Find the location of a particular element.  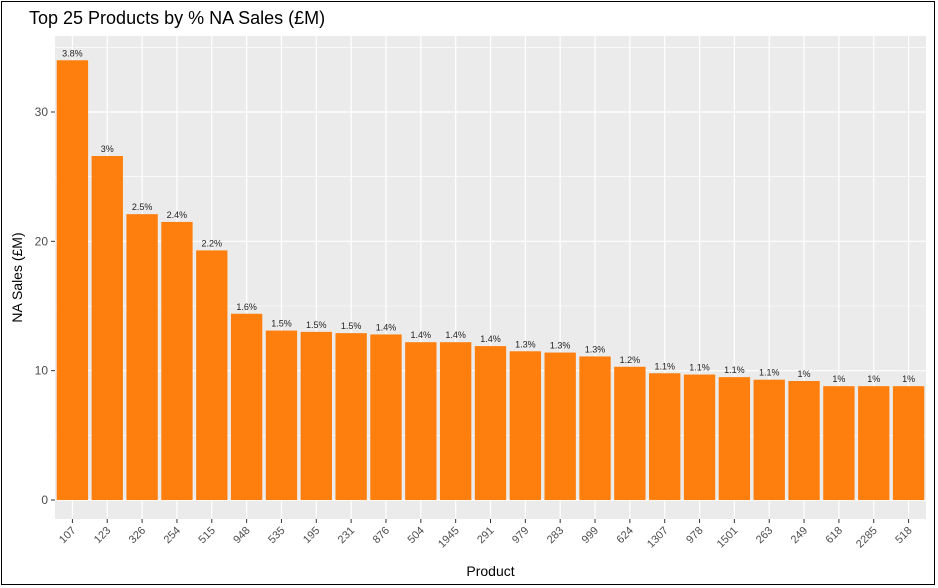

x-tick-label: 1945 is located at coordinates (449, 538).